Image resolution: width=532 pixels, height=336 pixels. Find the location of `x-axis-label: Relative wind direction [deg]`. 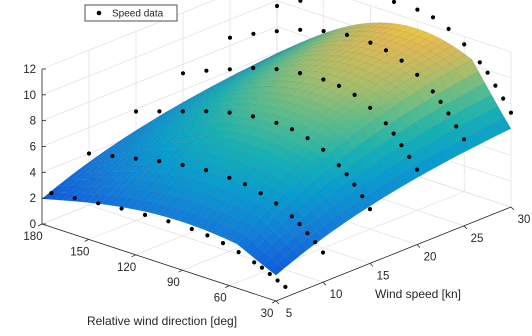

x-axis-label: Relative wind direction [deg] is located at coordinates (162, 321).